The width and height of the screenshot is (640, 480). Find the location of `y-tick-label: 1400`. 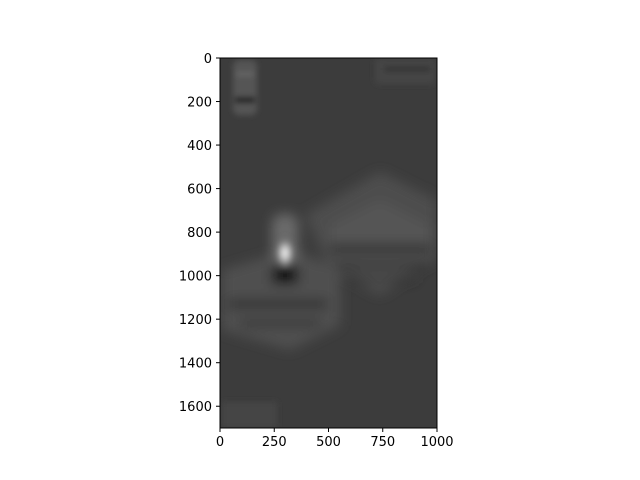

y-tick-label: 1400 is located at coordinates (195, 364).